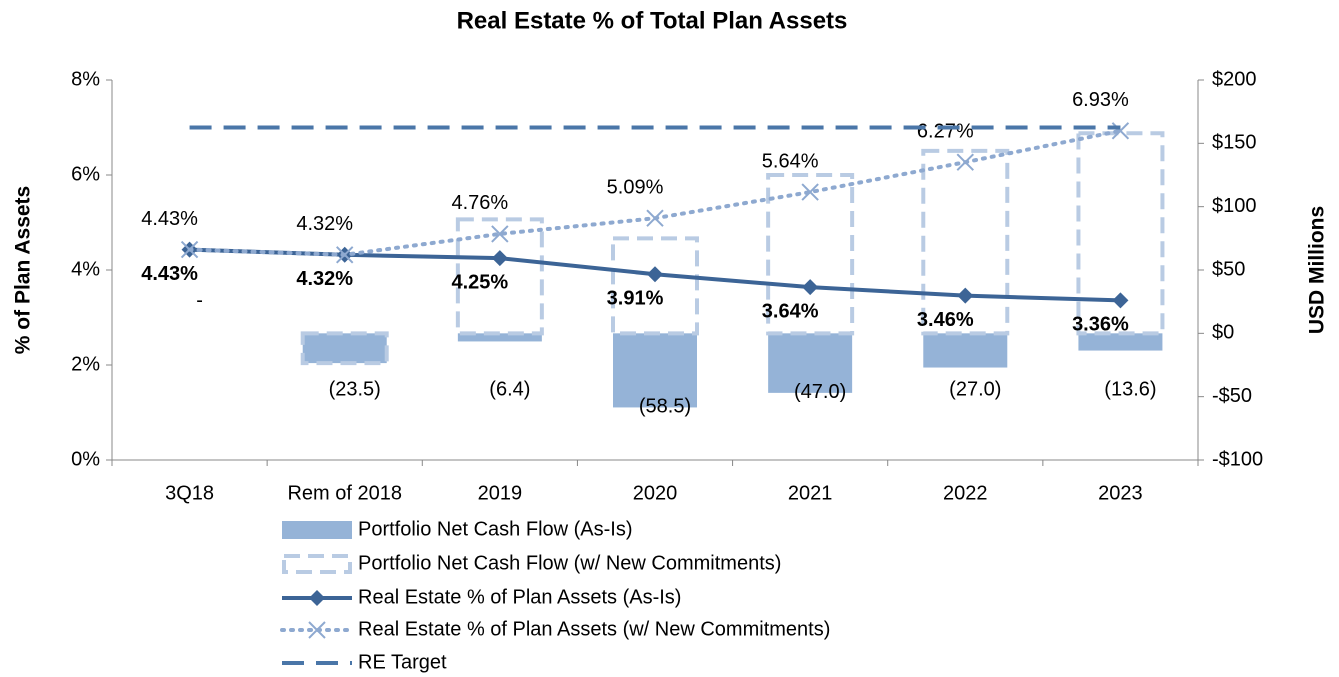 The width and height of the screenshot is (1339, 677). I want to click on legend-label: RE Target, so click(402, 662).